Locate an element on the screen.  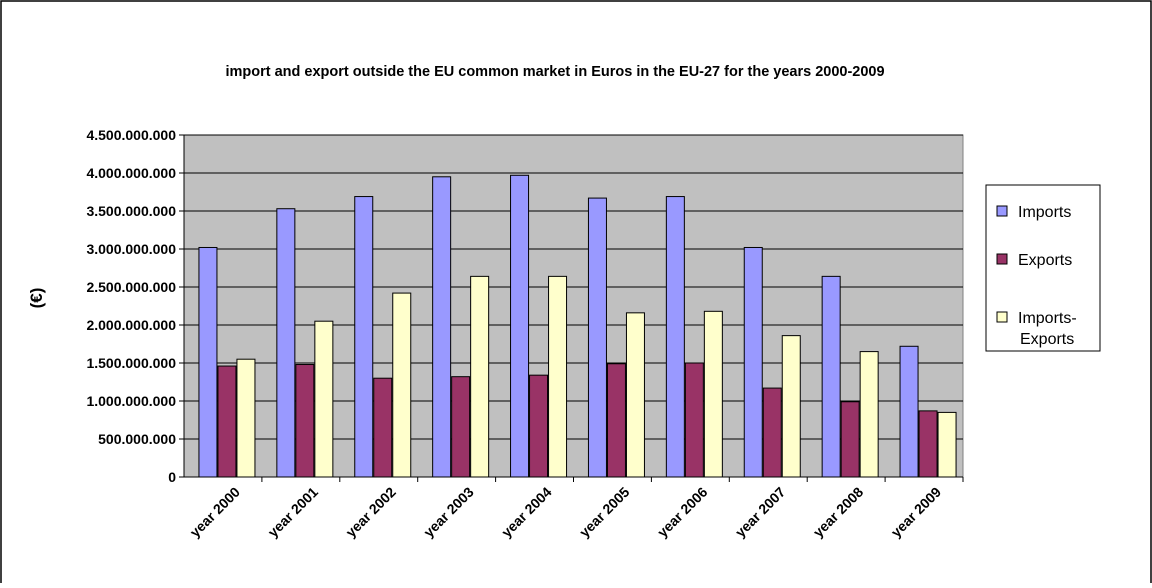
y-tick-label: 1.000.000.000 is located at coordinates (131, 401).